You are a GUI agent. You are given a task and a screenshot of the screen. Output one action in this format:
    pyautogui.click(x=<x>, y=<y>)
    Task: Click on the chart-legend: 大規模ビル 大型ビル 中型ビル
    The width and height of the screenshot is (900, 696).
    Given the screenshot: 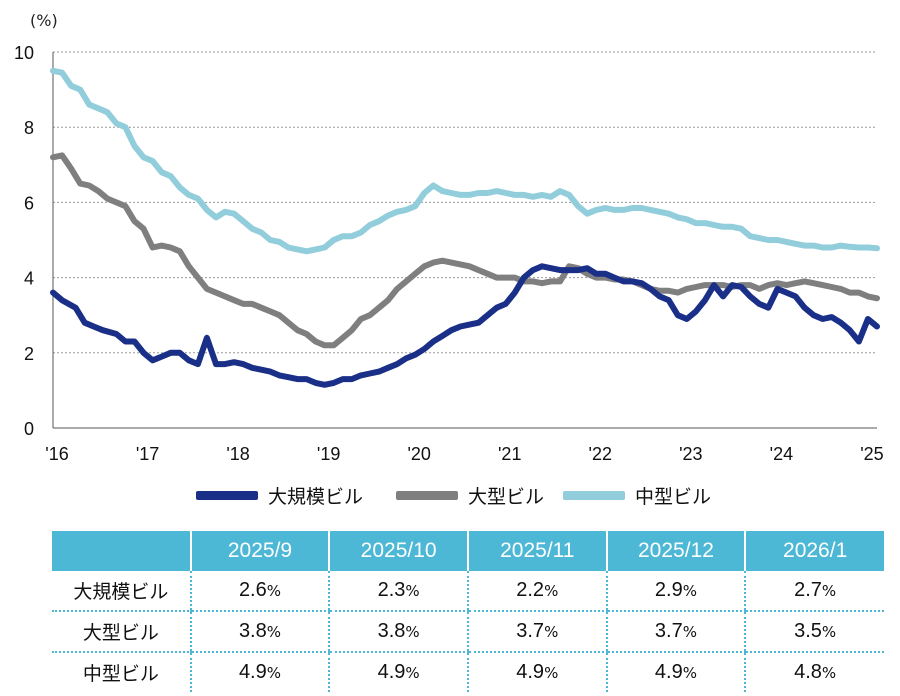 What is the action you would take?
    pyautogui.click(x=450, y=495)
    